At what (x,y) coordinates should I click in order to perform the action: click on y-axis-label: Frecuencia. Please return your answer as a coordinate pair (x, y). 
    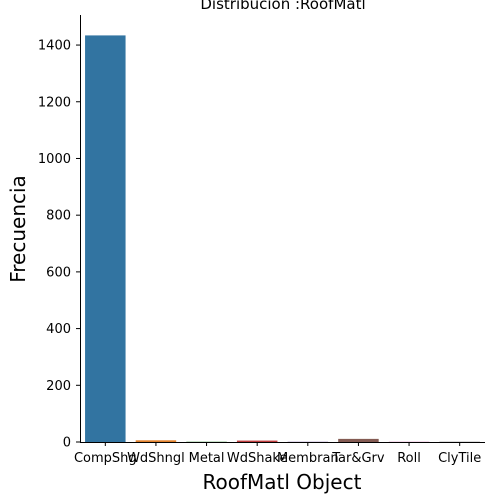
    Looking at the image, I should click on (18, 229).